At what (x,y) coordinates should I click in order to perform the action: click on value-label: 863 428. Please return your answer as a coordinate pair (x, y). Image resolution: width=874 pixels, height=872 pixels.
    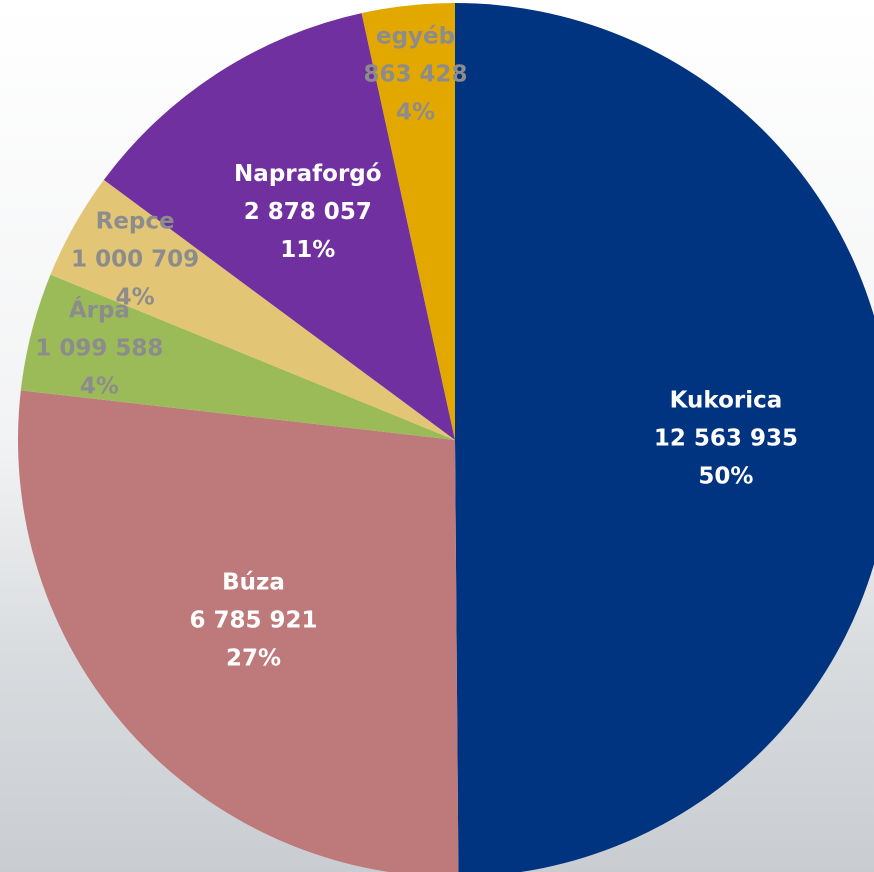
    Looking at the image, I should click on (416, 75).